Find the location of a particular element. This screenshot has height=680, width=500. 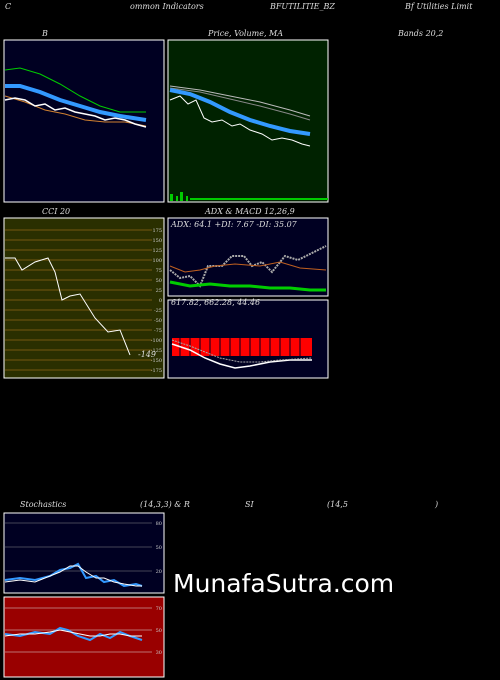

panel-label: Stochastics is located at coordinates (43, 504).